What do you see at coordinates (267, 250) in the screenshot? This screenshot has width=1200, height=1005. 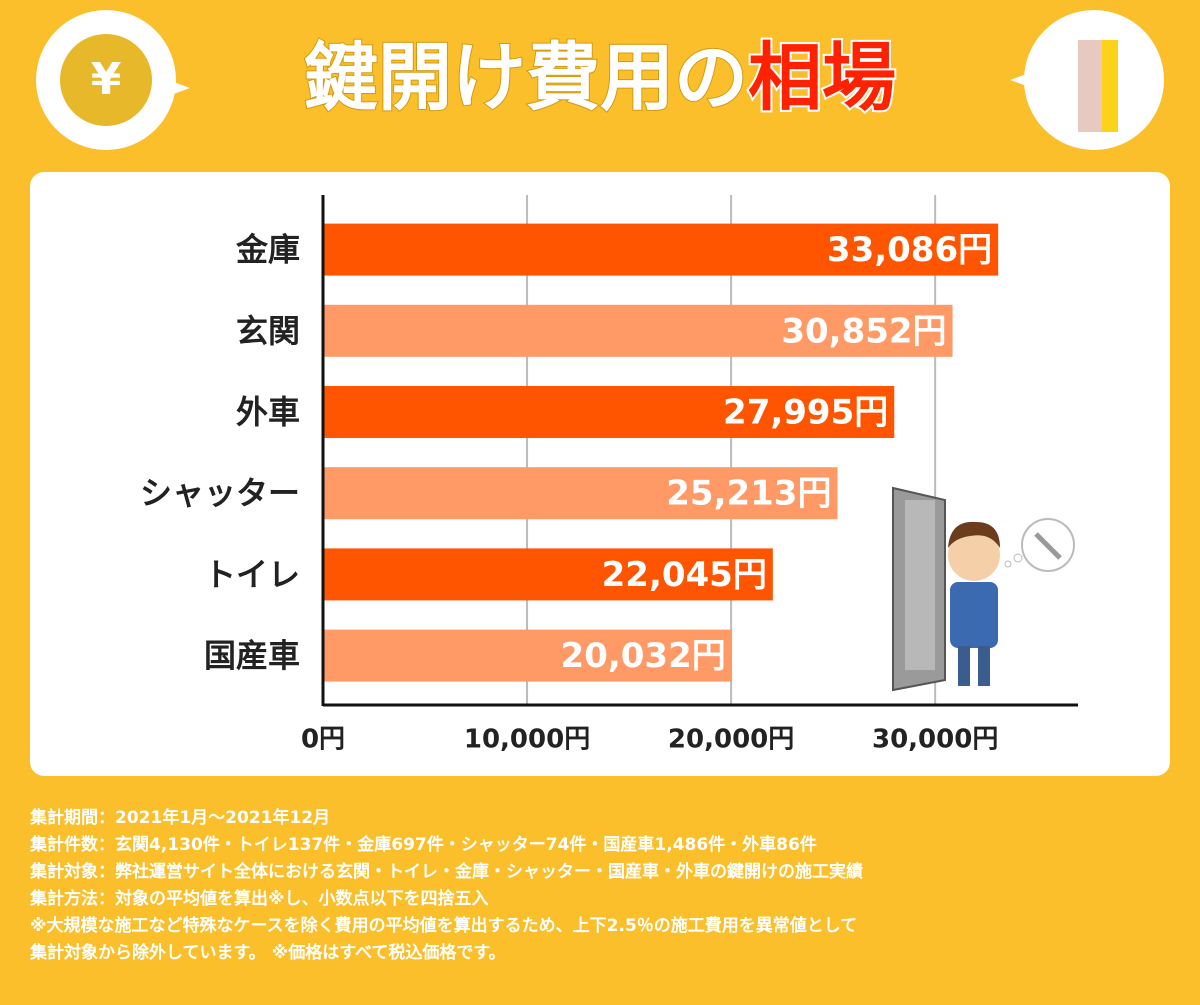 I see `category-label: 金庫` at bounding box center [267, 250].